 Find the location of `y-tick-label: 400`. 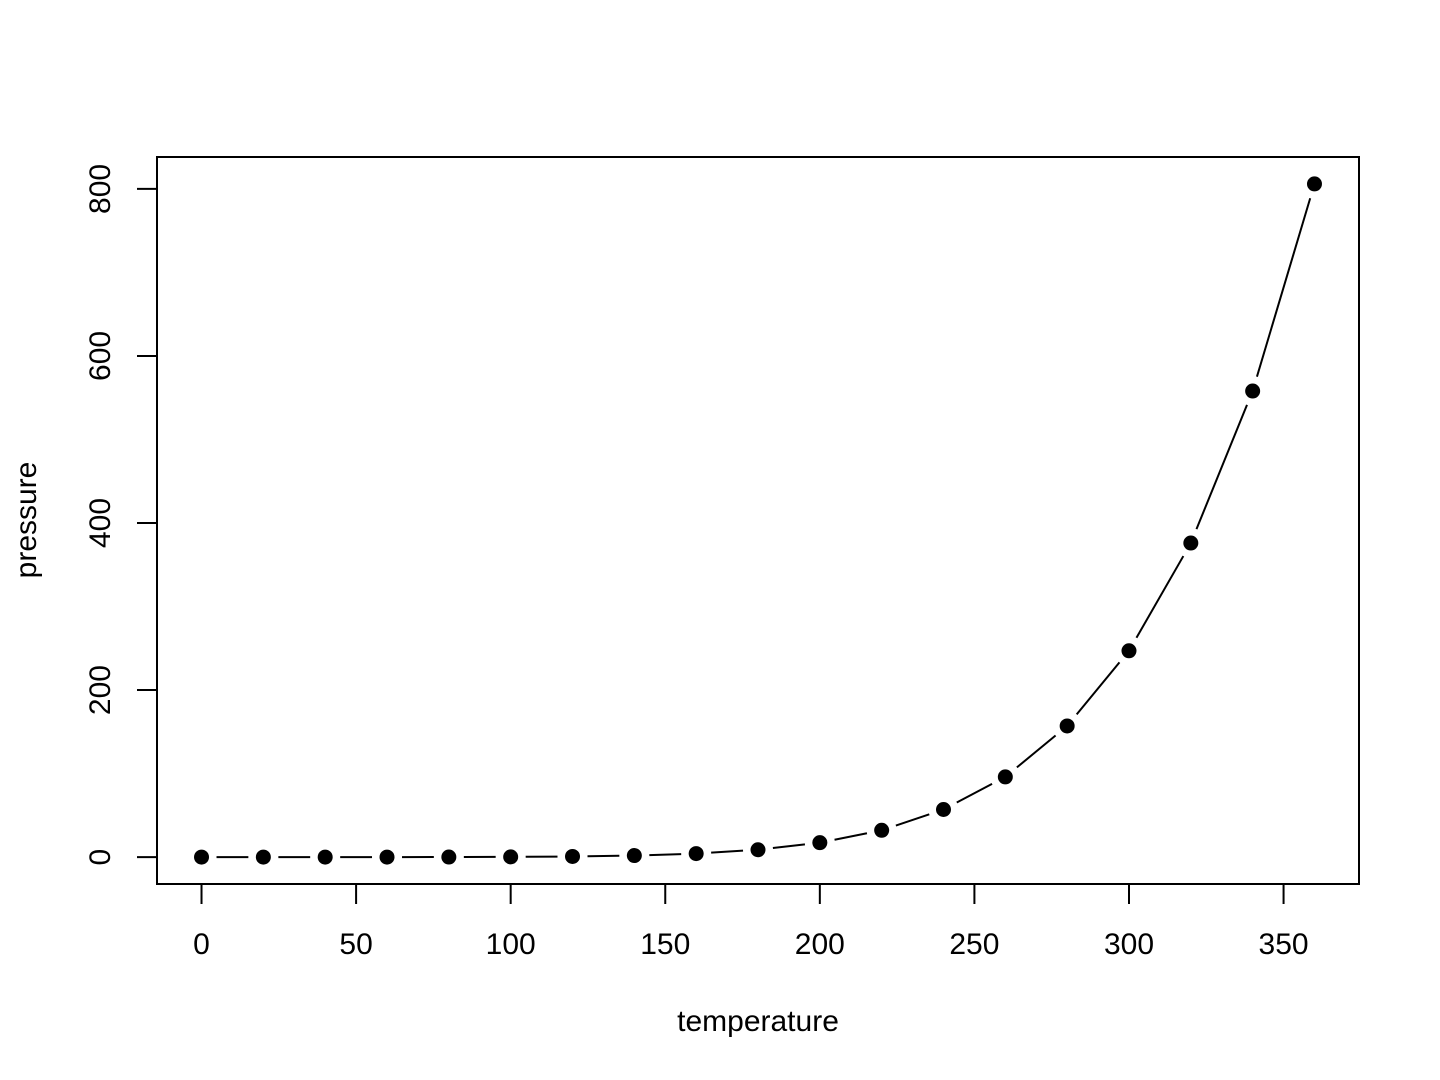

y-tick-label: 400 is located at coordinates (100, 523).